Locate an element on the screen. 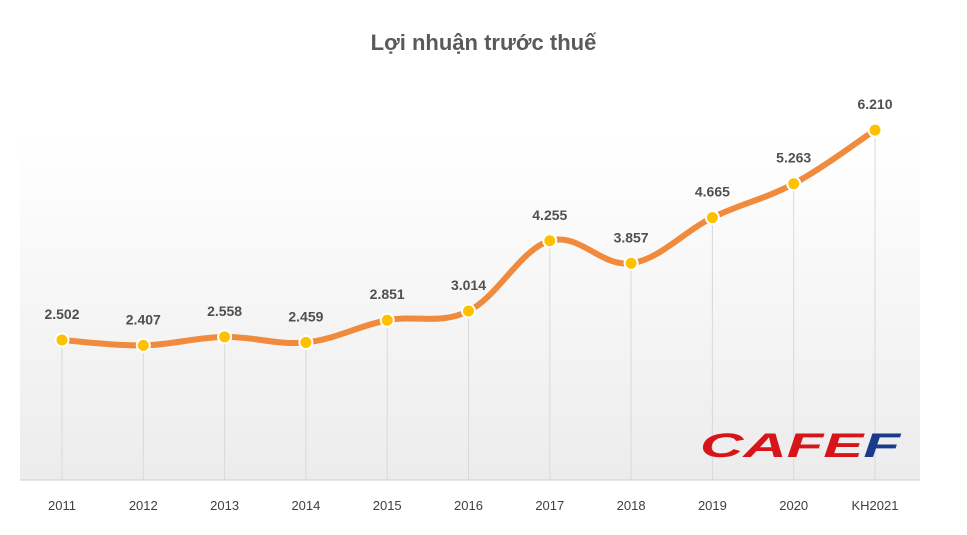 This screenshot has height=535, width=967. marker-2016 is located at coordinates (468, 311).